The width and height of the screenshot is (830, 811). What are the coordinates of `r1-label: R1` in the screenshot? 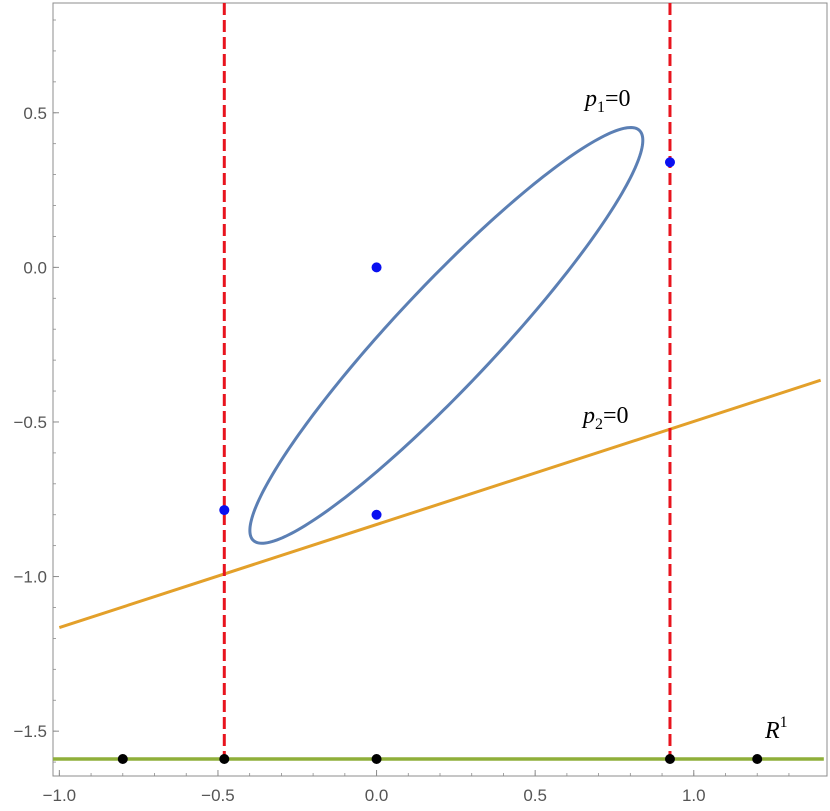 It's located at (776, 729).